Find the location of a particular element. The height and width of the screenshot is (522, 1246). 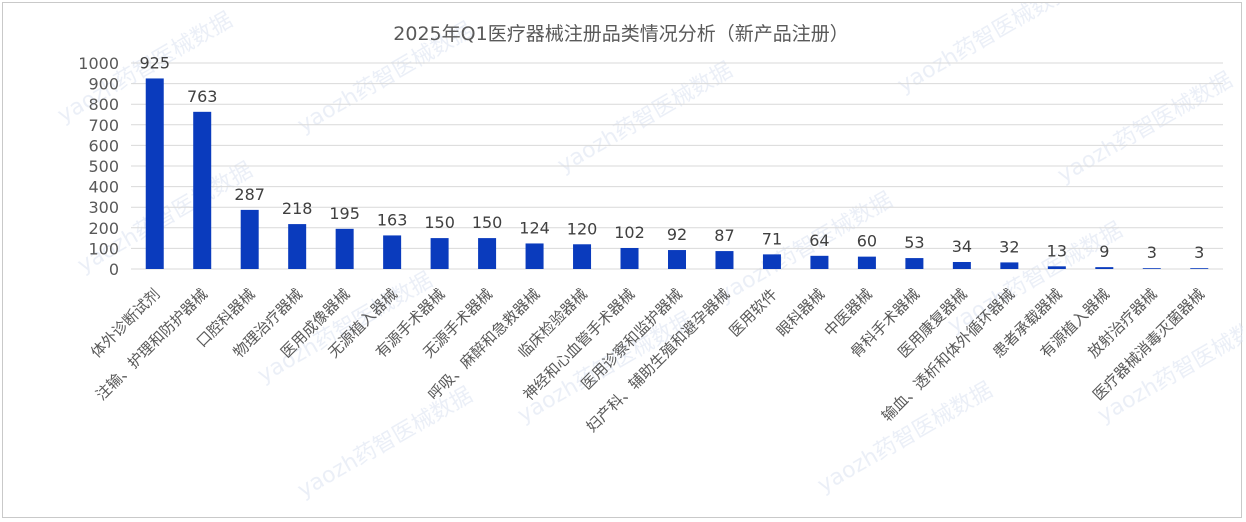

data-label: 13 is located at coordinates (1057, 250).